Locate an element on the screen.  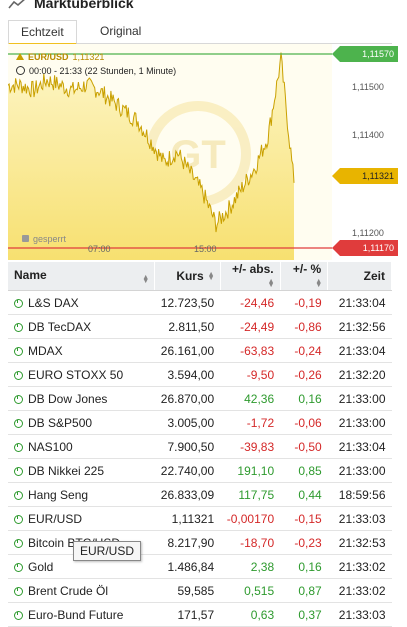
instrument-name: EURO STOXX 50 is located at coordinates (81, 374).